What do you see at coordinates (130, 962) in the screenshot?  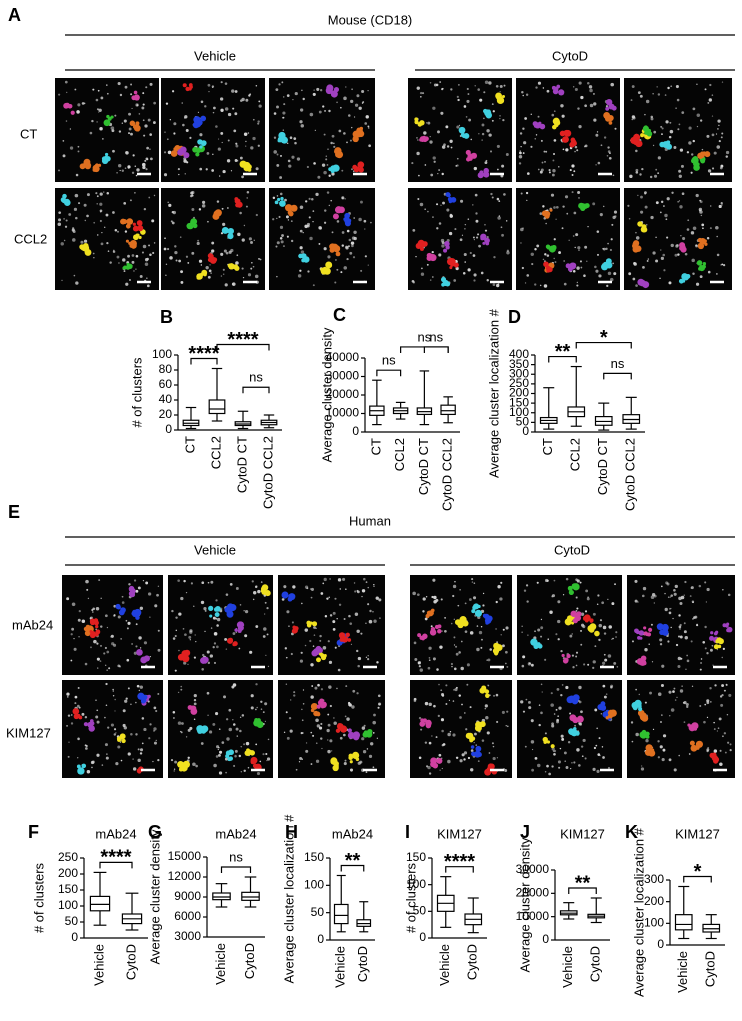 I see `x-tick-label: CytoD` at bounding box center [130, 962].